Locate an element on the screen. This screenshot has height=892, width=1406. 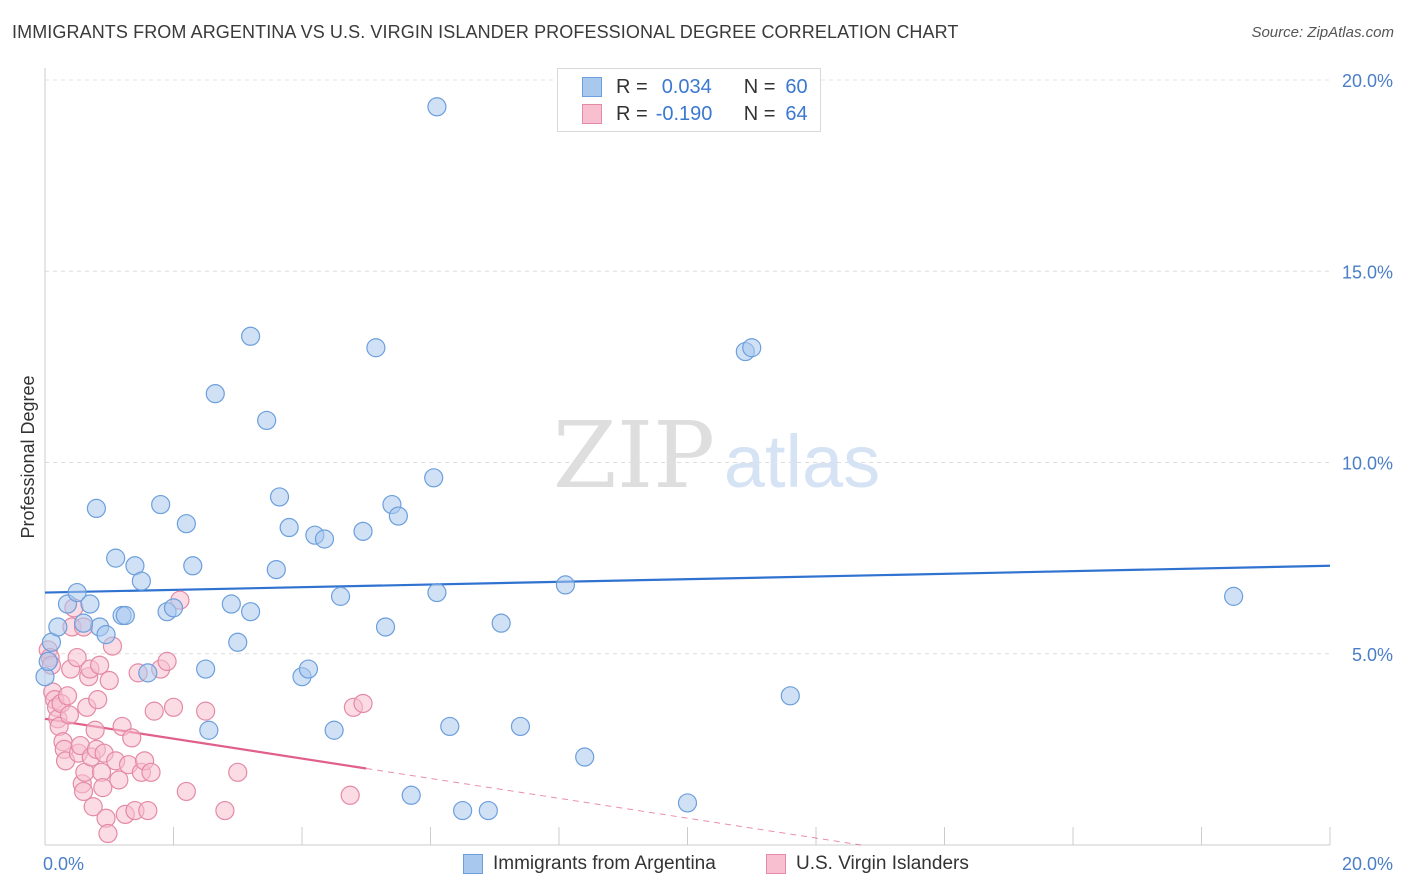
x-tick-label: 0.0% is located at coordinates (63, 864).